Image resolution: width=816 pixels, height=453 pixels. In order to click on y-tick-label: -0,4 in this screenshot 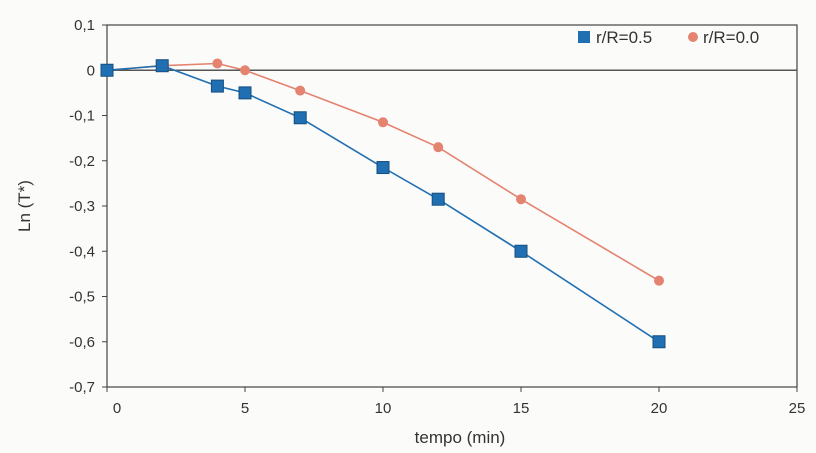, I will do `click(82, 251)`.